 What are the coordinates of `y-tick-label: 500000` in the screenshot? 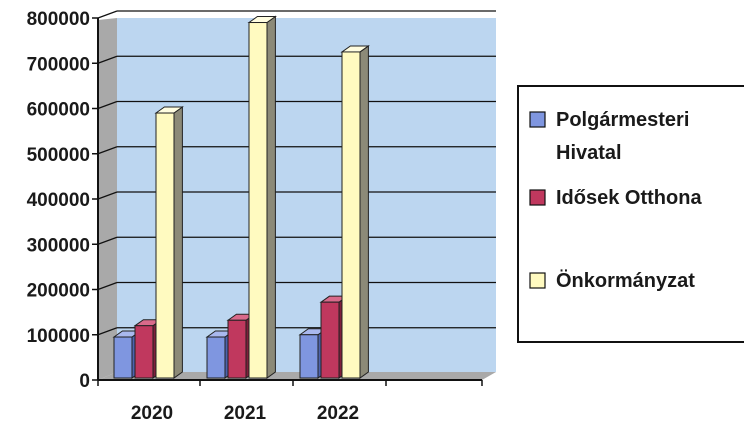 It's located at (58, 155).